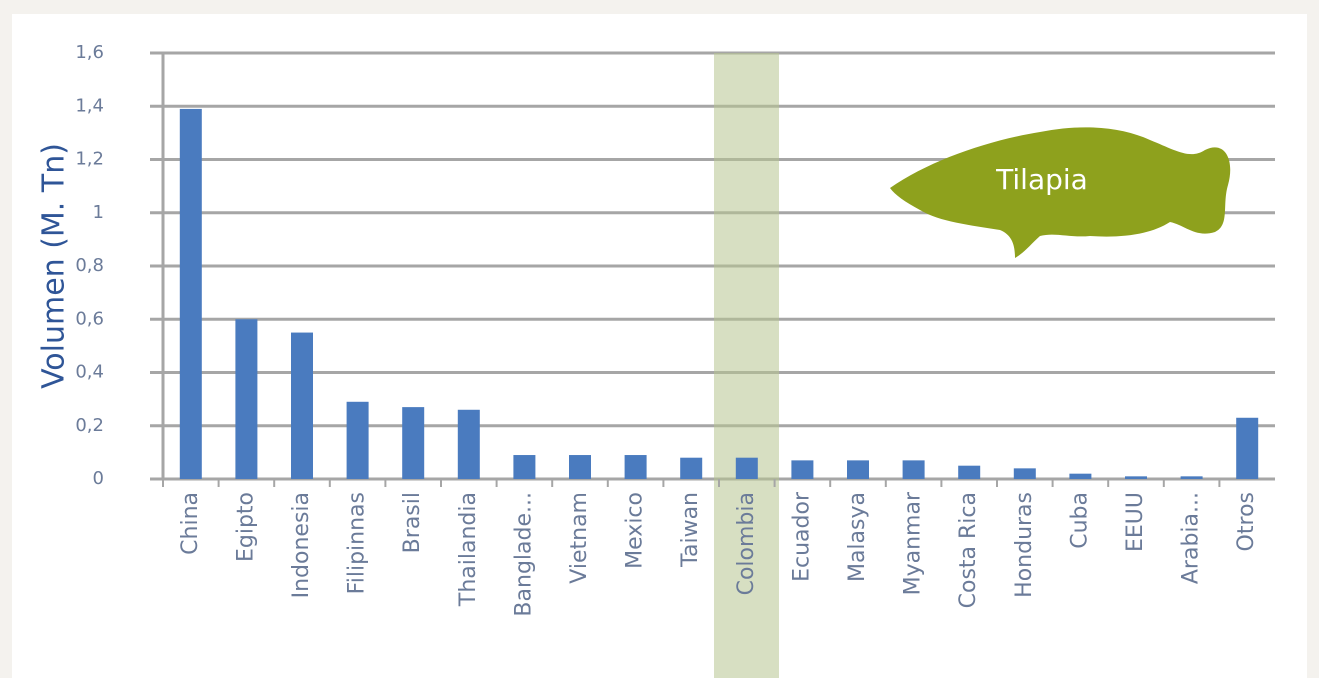 The image size is (1319, 678). I want to click on x-tick-label: Mexico, so click(635, 530).